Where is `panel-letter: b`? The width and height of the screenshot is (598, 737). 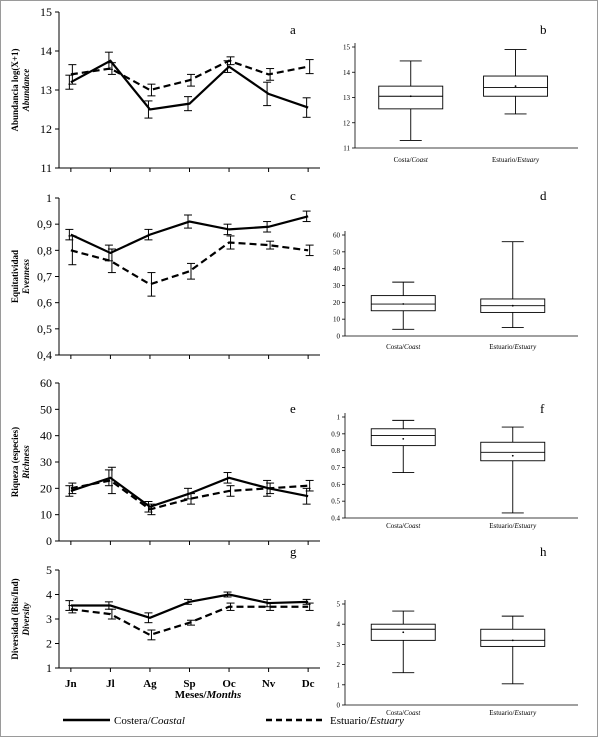
panel-letter: b is located at coordinates (543, 29).